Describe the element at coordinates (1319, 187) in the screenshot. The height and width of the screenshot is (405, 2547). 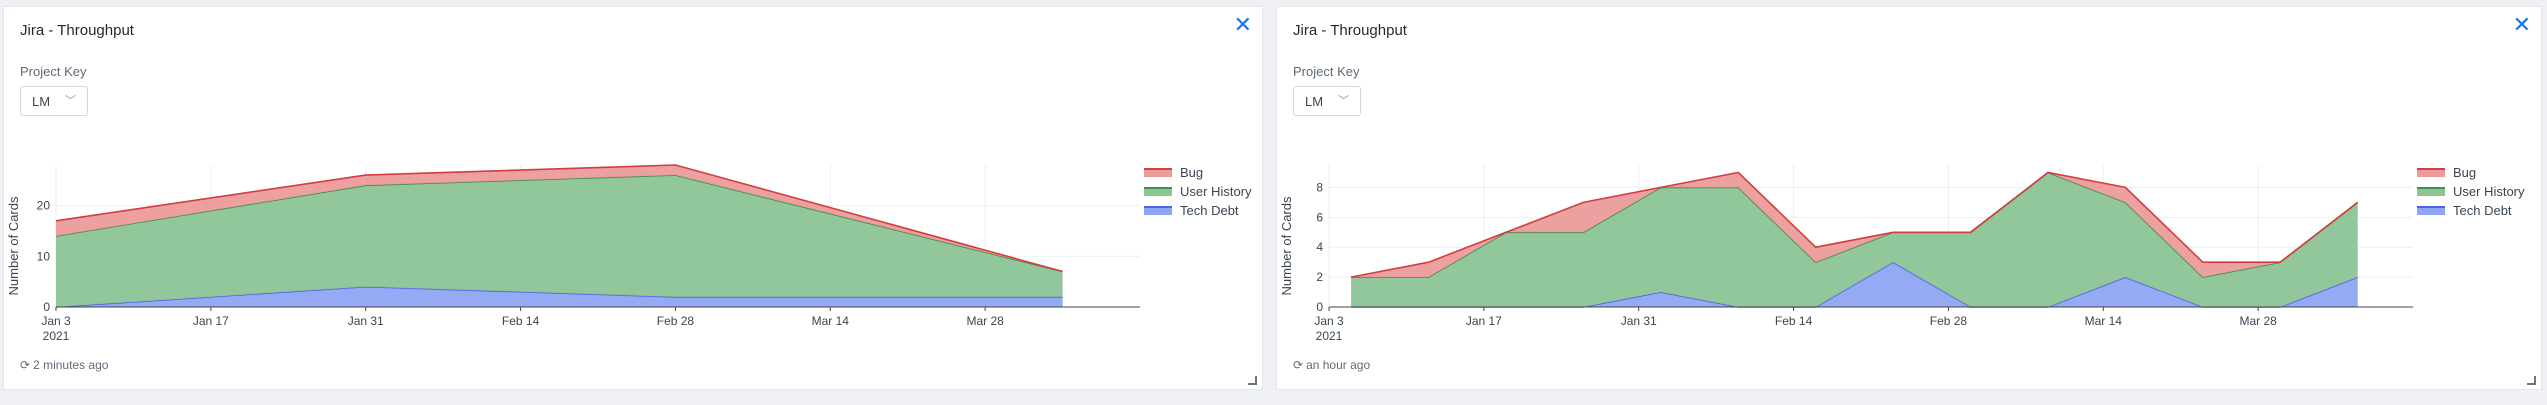
I see `y-tick-label: 8` at that location.